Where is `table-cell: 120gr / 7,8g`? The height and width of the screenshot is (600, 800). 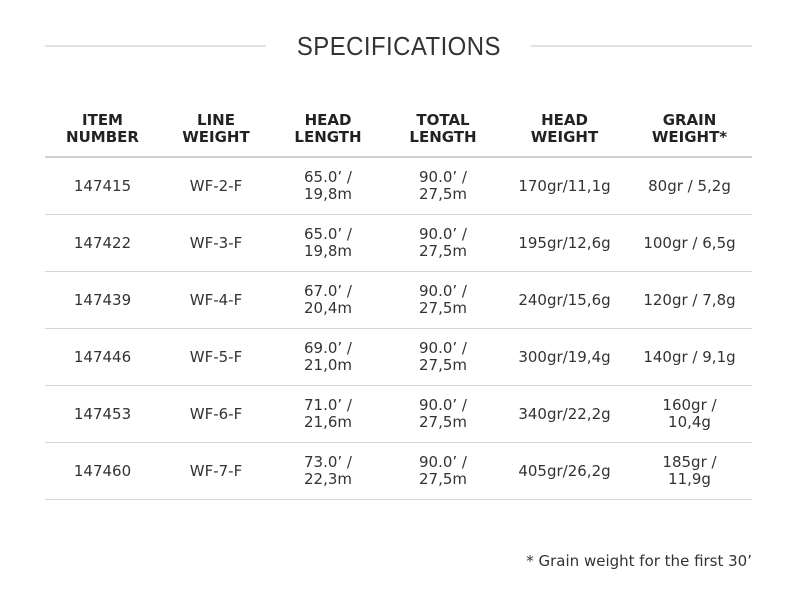
table-cell: 120gr / 7,8g is located at coordinates (689, 300).